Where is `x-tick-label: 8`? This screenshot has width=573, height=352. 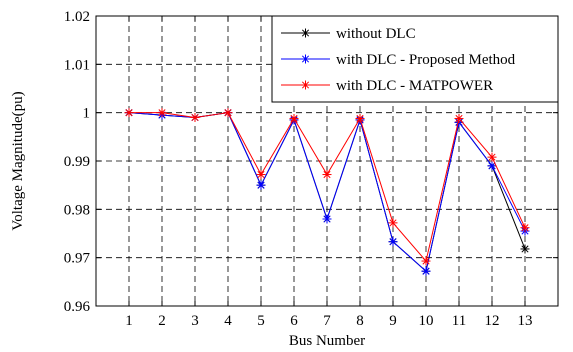 x-tick-label: 8 is located at coordinates (360, 321).